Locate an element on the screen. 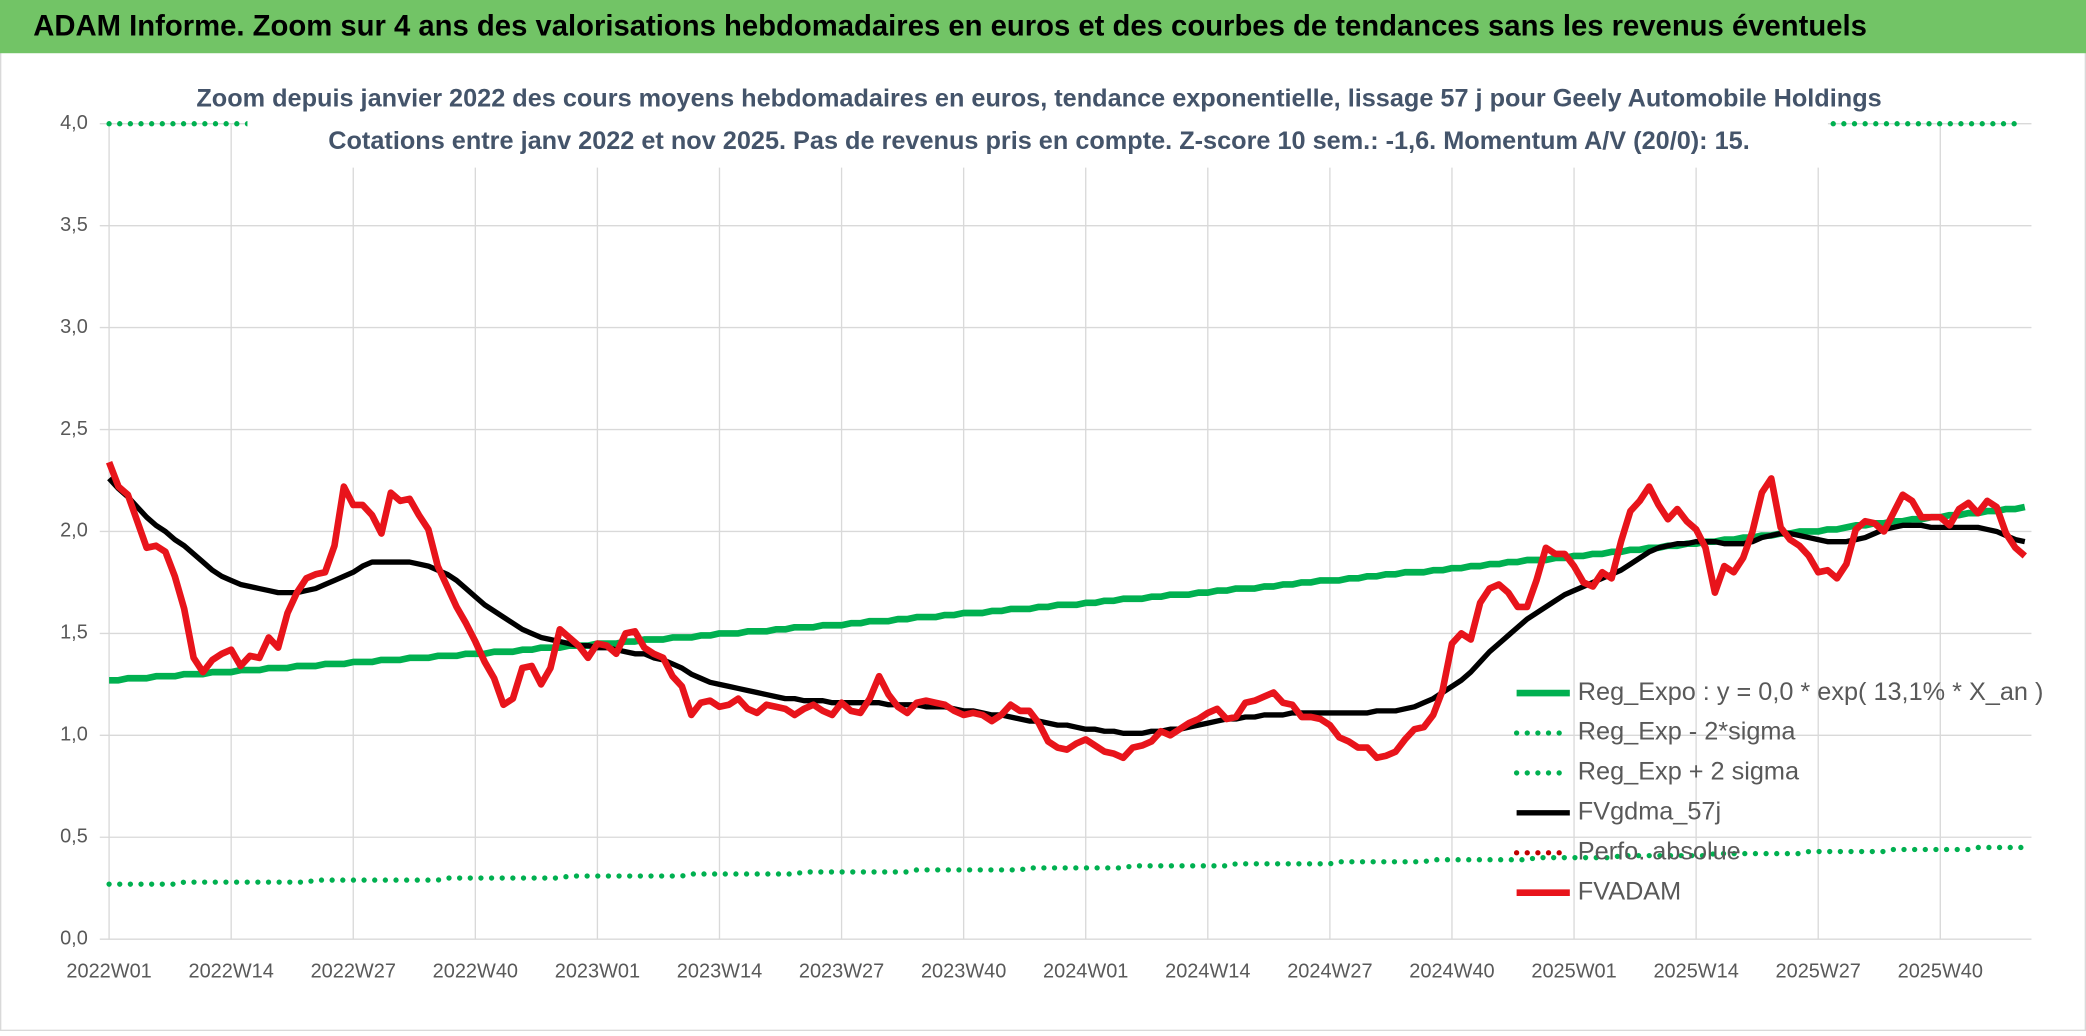 This screenshot has height=1036, width=2086. x-tick-label: 2023W40 is located at coordinates (963, 972).